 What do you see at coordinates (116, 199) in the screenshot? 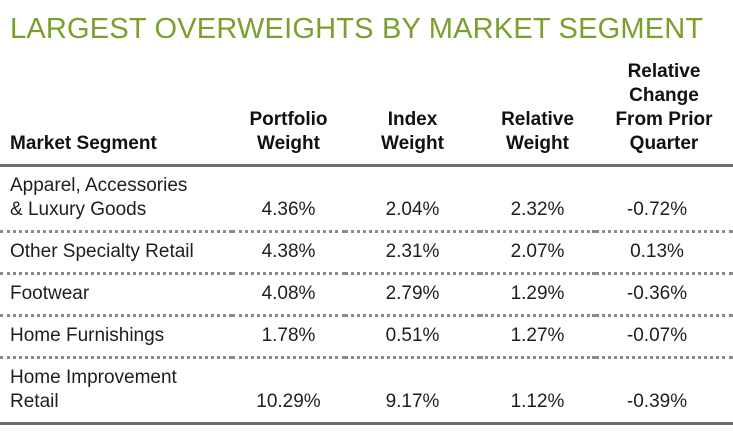
I see `segment-cell: Apparel, Accessories & Luxury Goods` at bounding box center [116, 199].